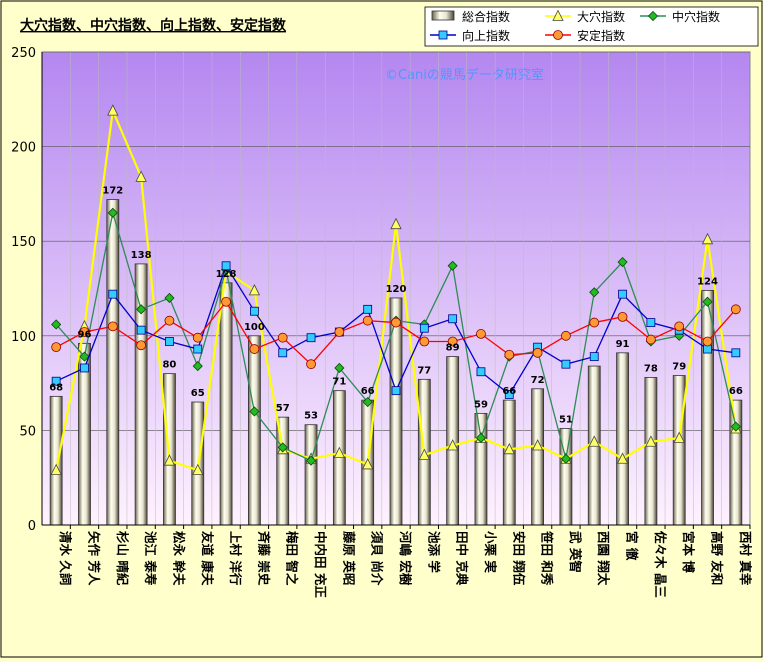 Image resolution: width=763 pixels, height=662 pixels. What do you see at coordinates (547, 558) in the screenshot?
I see `x-tick-label: 笹田 和秀` at bounding box center [547, 558].